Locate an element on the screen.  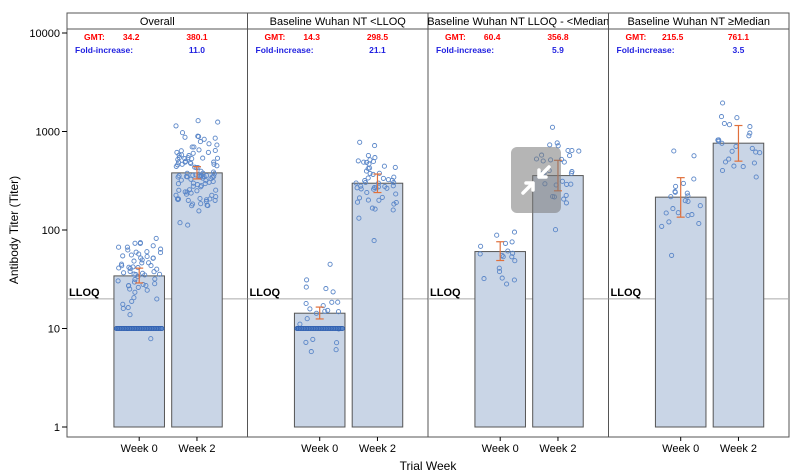
y-tick-label: 10 is located at coordinates (54, 330).